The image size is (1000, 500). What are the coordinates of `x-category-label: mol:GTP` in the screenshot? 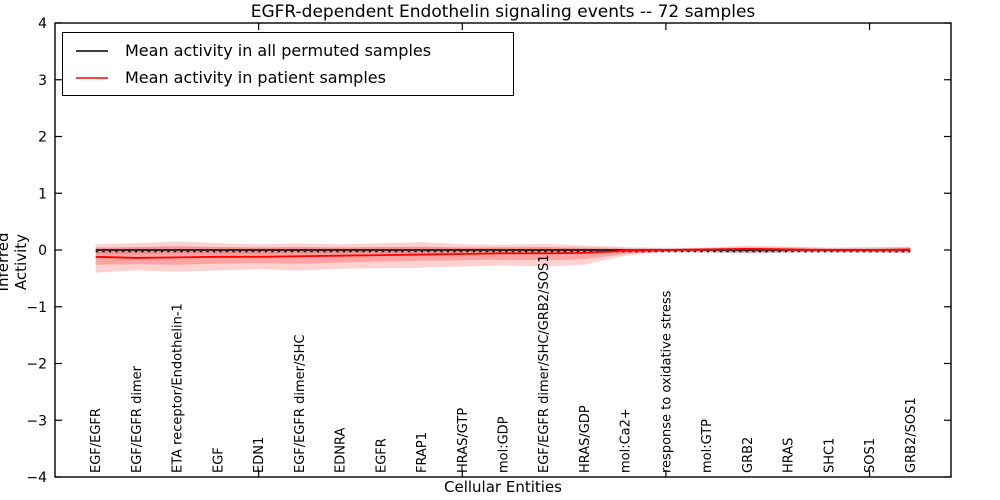 It's located at (707, 446).